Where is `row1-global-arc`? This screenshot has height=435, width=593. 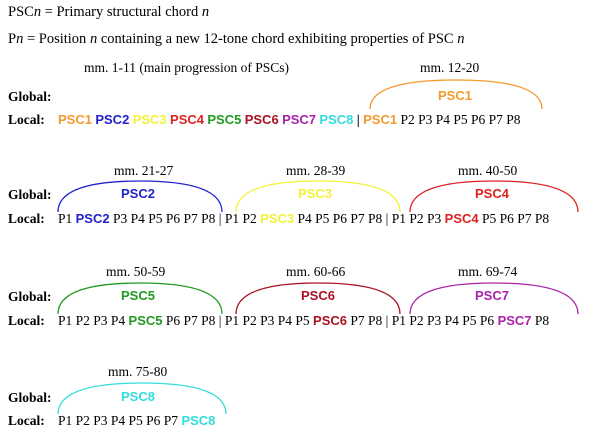
row1-global-arc is located at coordinates (456, 94).